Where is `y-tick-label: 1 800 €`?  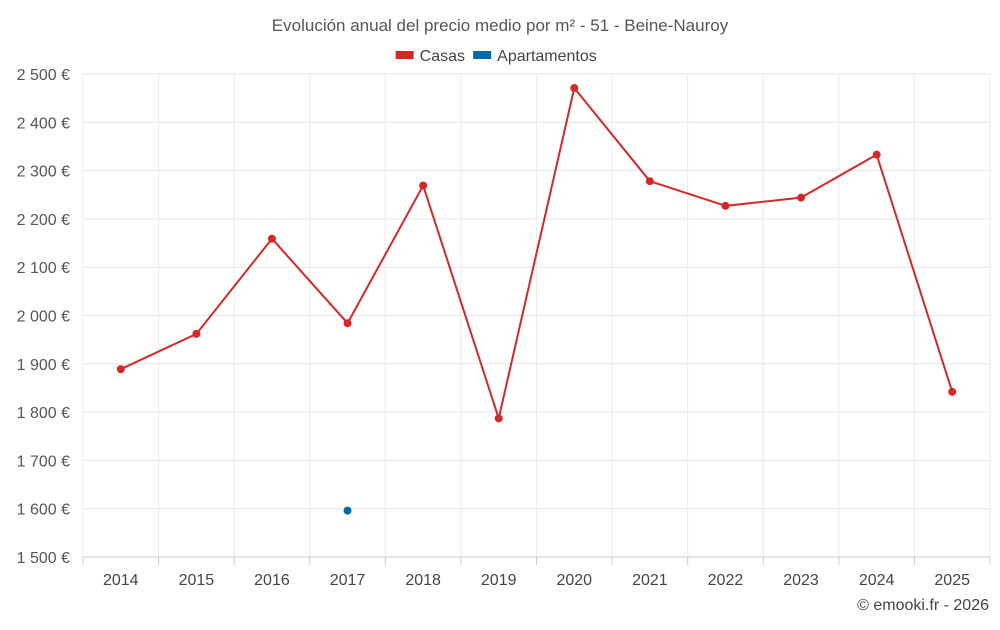 y-tick-label: 1 800 € is located at coordinates (43, 413).